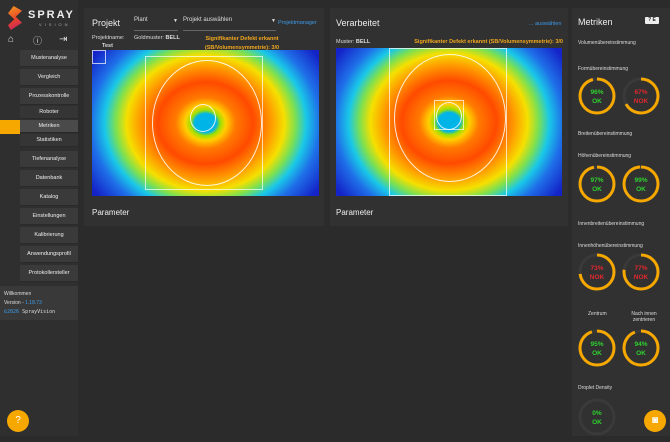  Describe the element at coordinates (208, 20) in the screenshot. I see `project-select-value: Projekt auswählen` at that location.